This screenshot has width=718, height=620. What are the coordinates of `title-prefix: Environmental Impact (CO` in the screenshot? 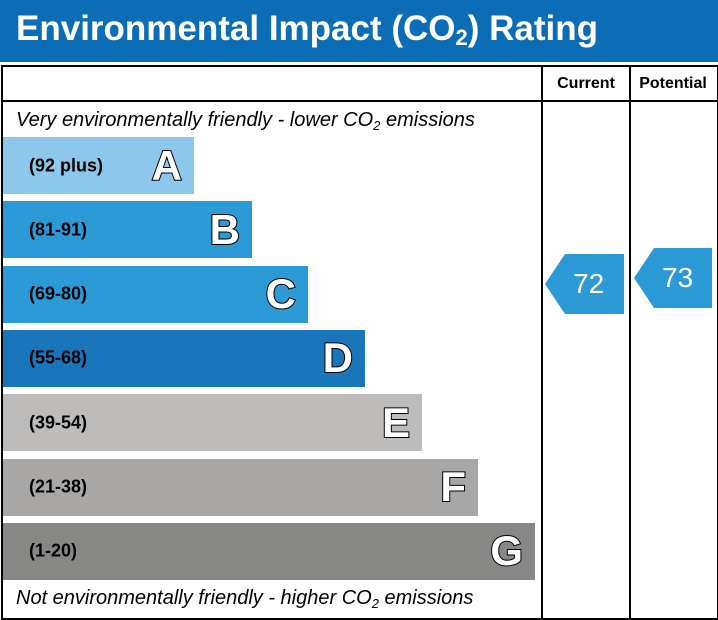 It's located at (236, 28).